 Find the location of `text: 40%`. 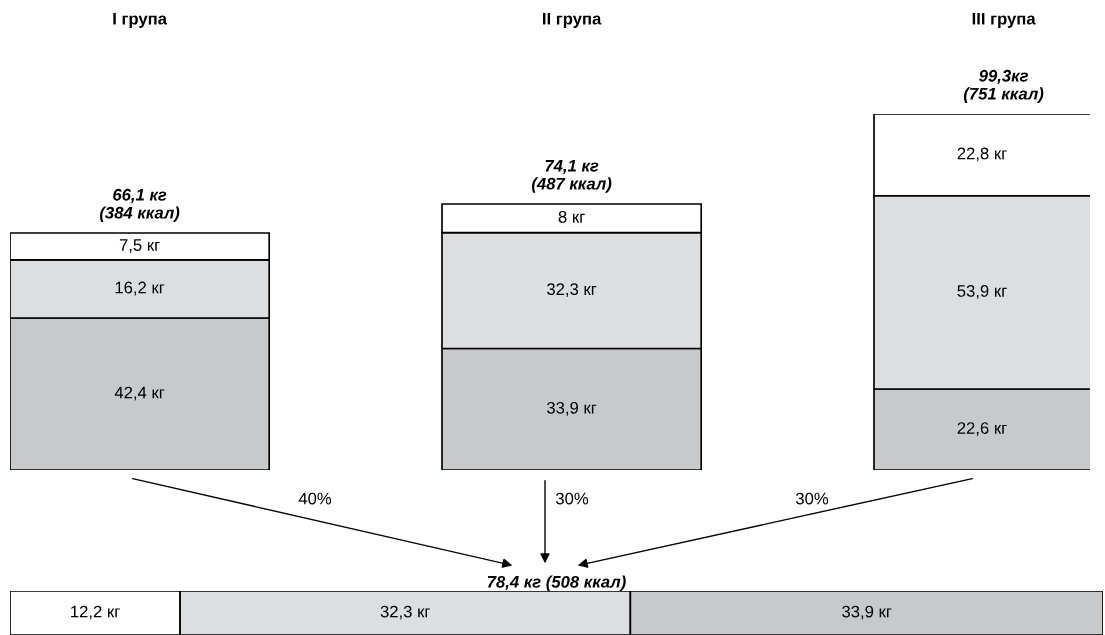

text: 40% is located at coordinates (315, 498).